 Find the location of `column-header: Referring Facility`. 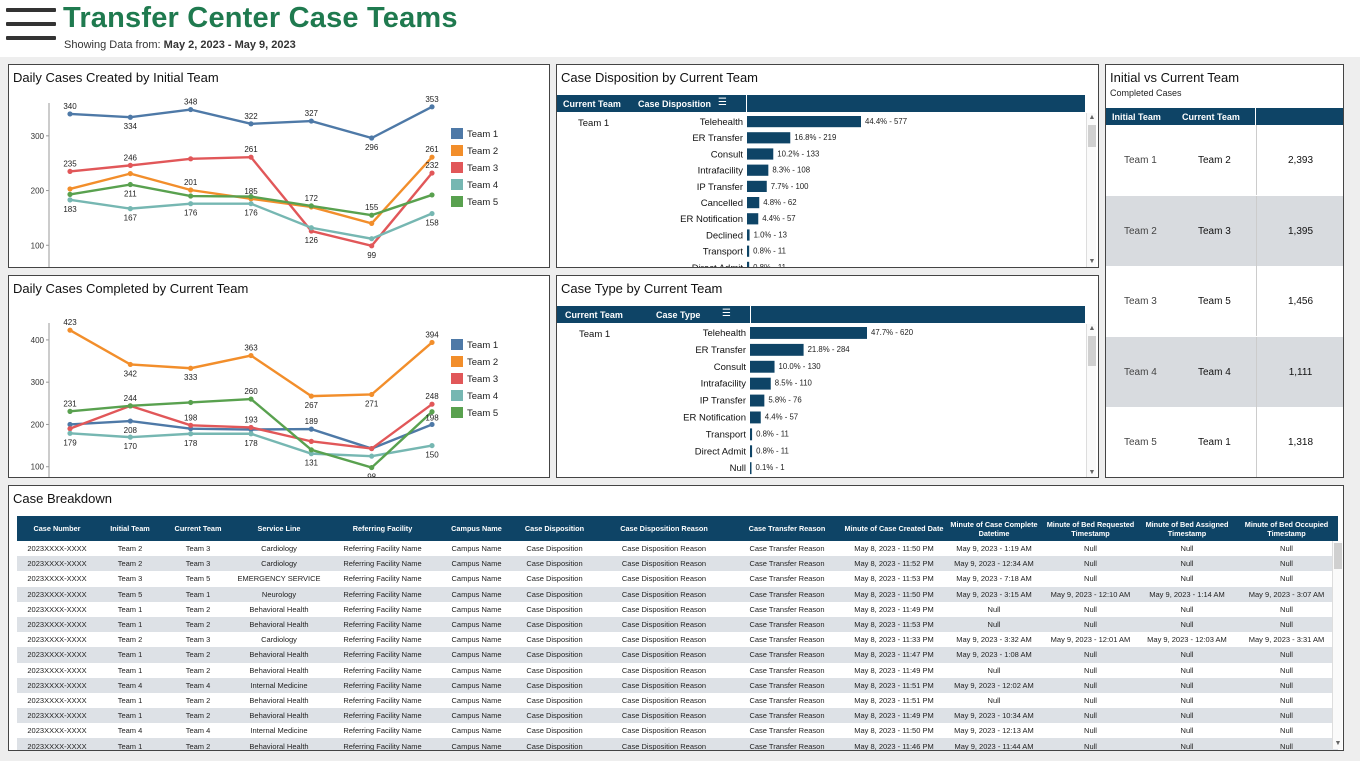

column-header: Referring Facility is located at coordinates (382, 528).